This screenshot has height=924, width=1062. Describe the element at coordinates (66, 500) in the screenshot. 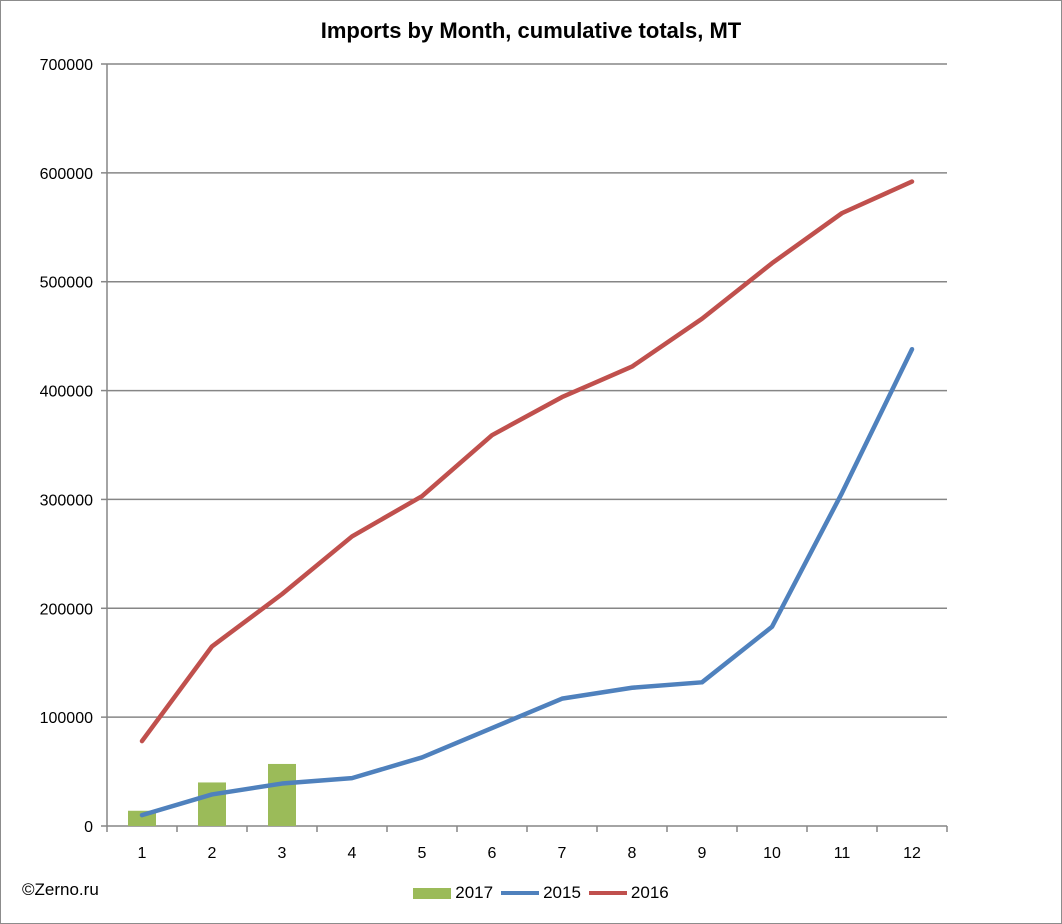

I see `y-tick-label: 300000` at that location.